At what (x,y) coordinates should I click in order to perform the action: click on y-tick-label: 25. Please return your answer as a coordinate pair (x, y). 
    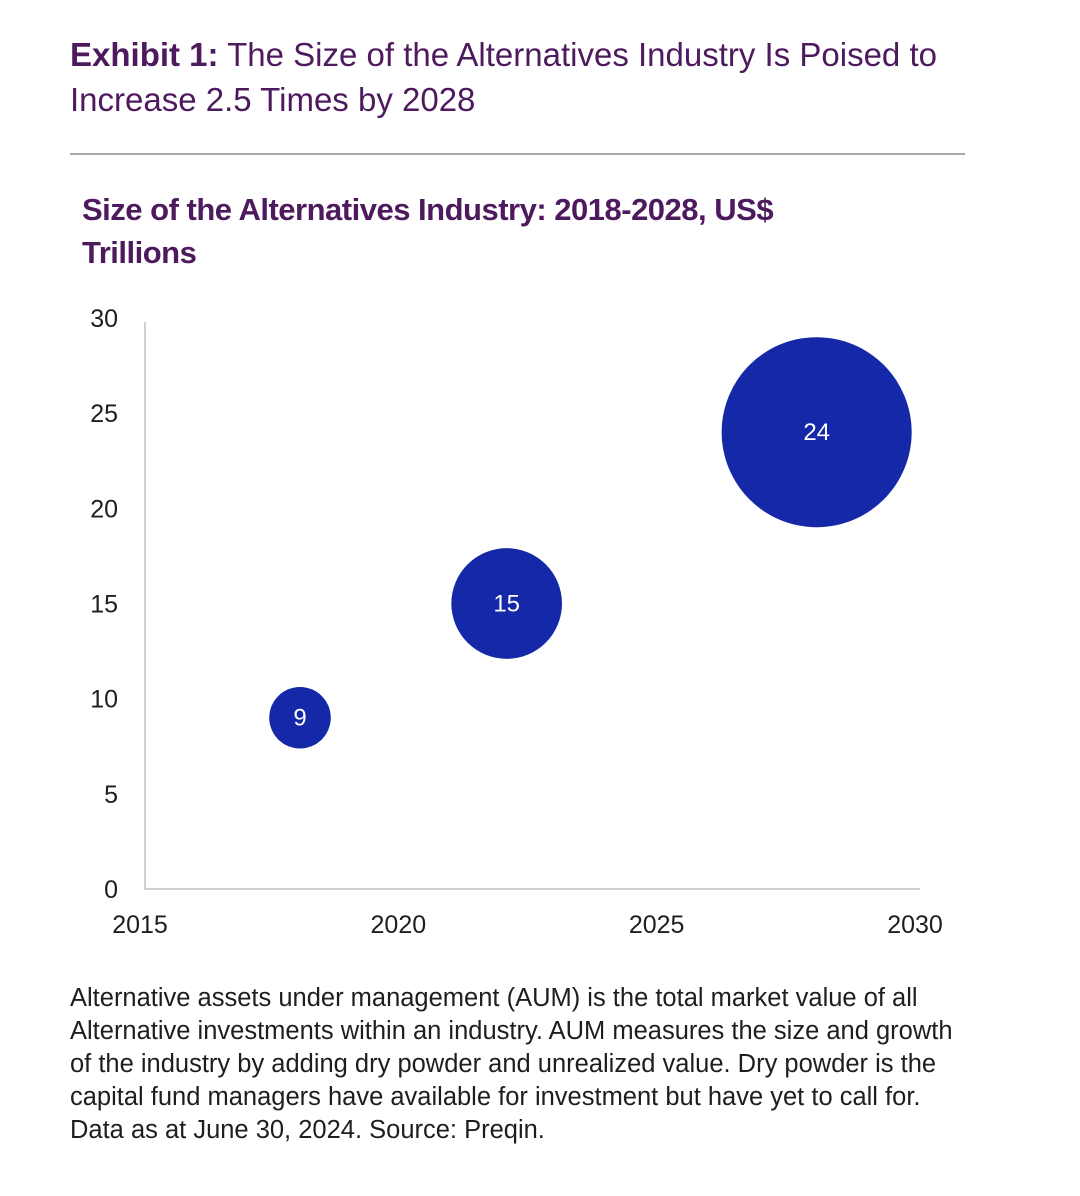
    Looking at the image, I should click on (104, 414).